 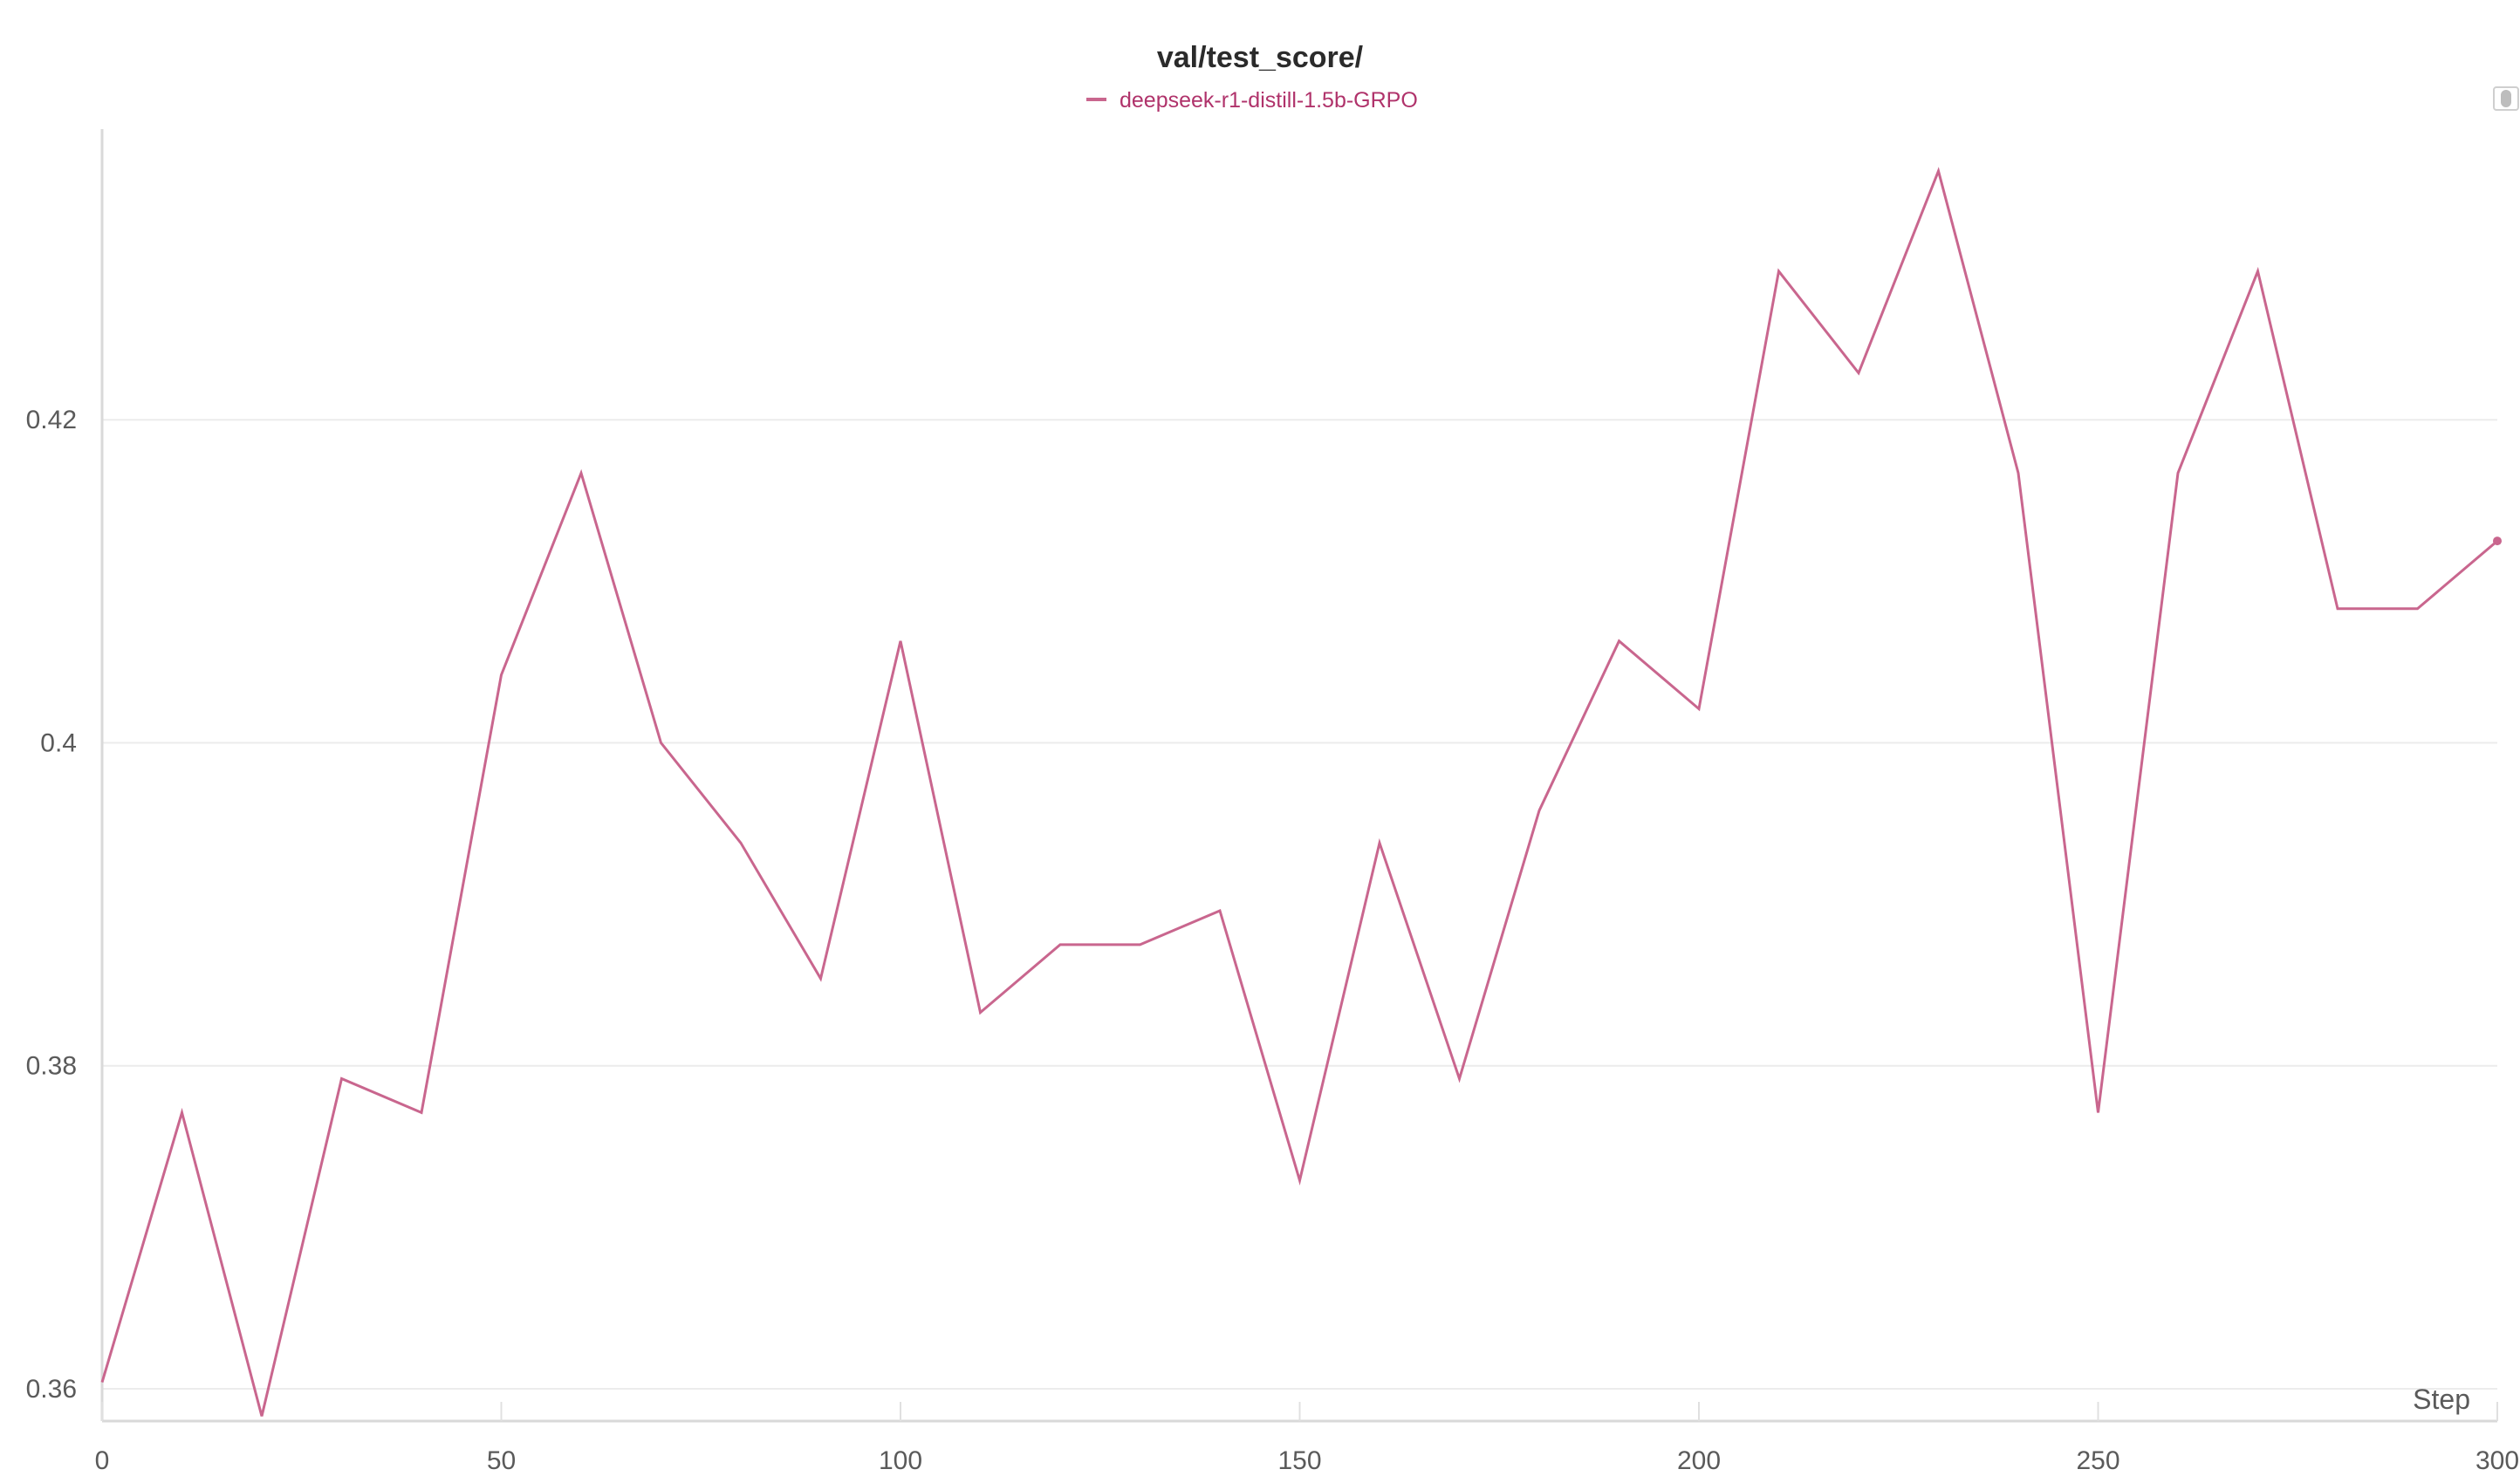 I want to click on x-tick-label: 250, so click(x=2097, y=1460).